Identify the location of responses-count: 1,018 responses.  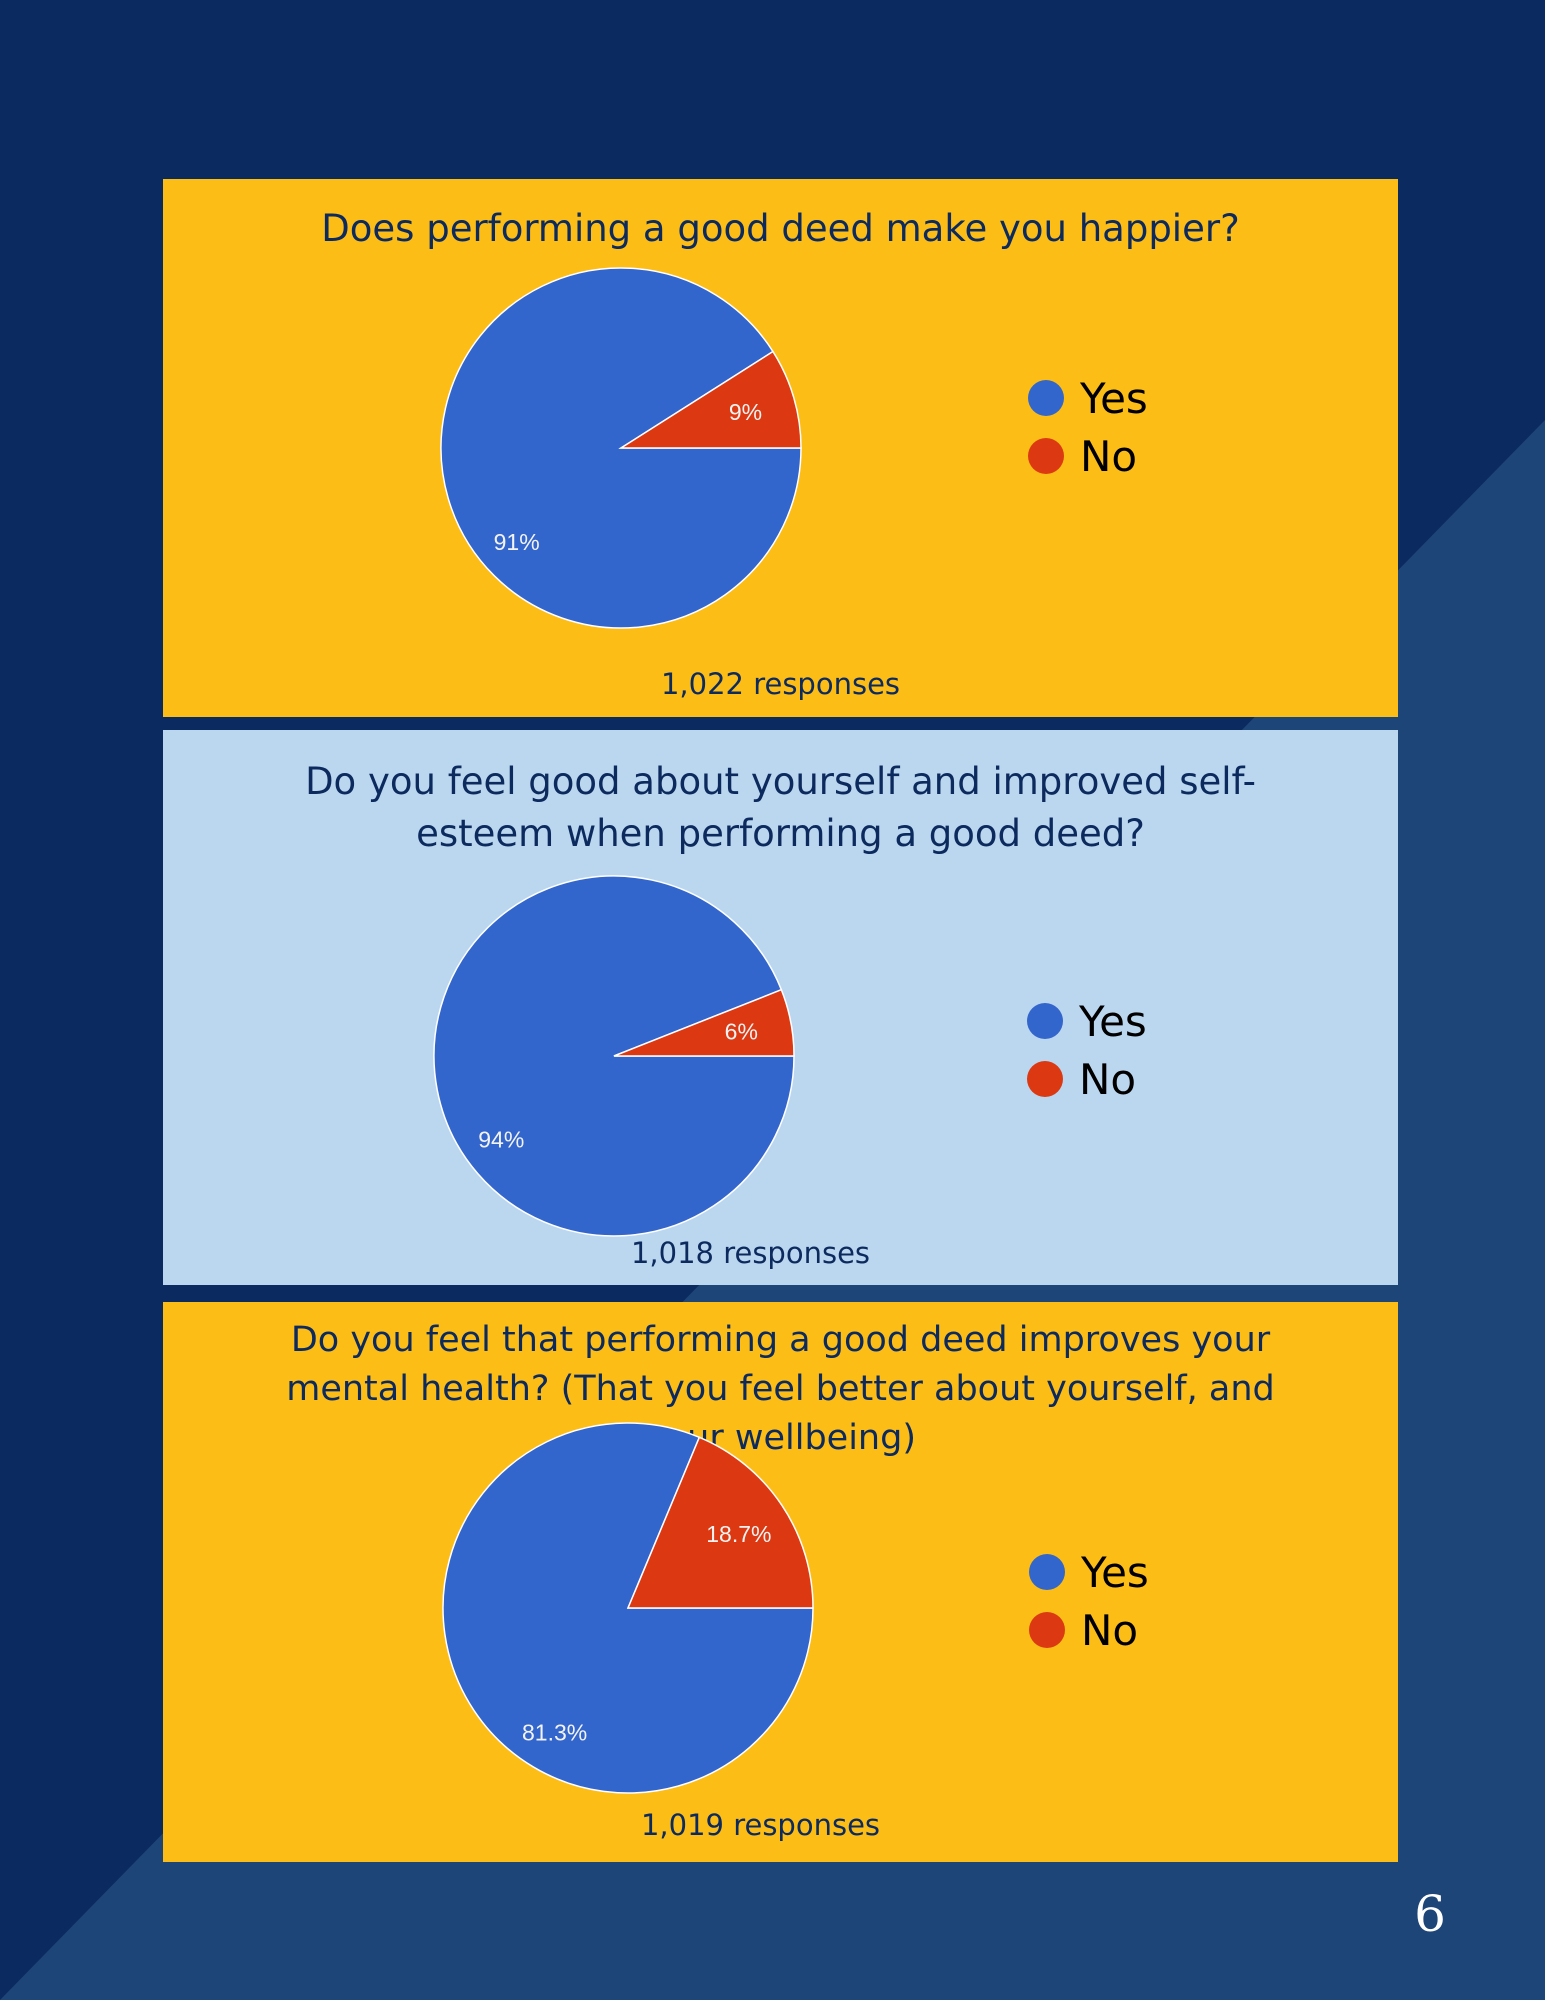
(750, 1253).